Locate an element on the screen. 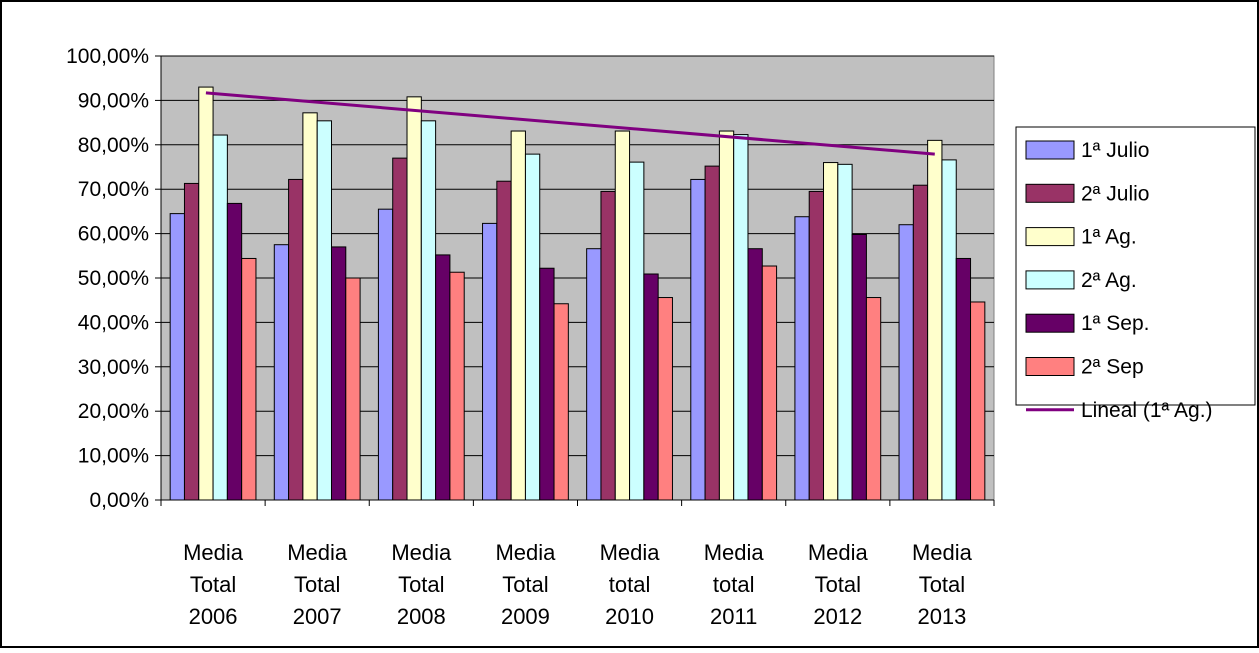  y-tick-label: 60,00% is located at coordinates (113, 234).